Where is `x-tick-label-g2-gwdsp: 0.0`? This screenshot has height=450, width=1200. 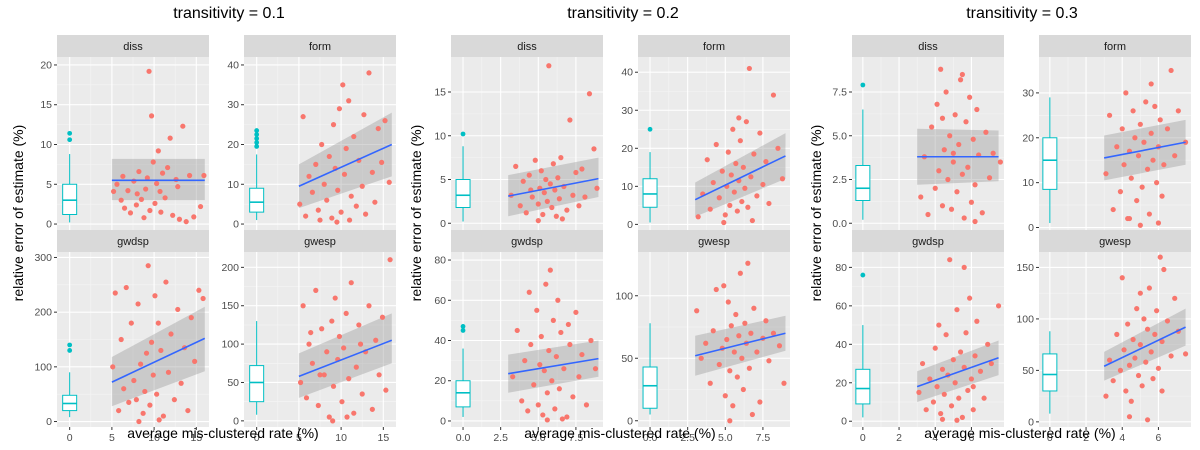 x-tick-label-g2-gwdsp: 0.0 is located at coordinates (463, 438).